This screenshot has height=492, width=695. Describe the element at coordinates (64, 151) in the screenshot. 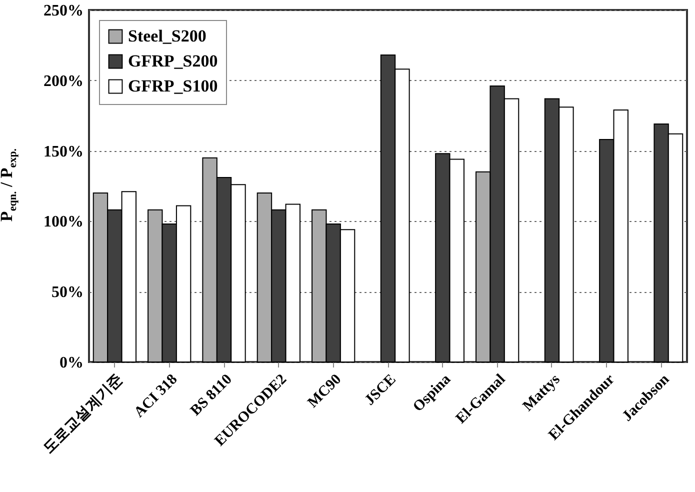

I see `y-tick-label: 150%` at that location.